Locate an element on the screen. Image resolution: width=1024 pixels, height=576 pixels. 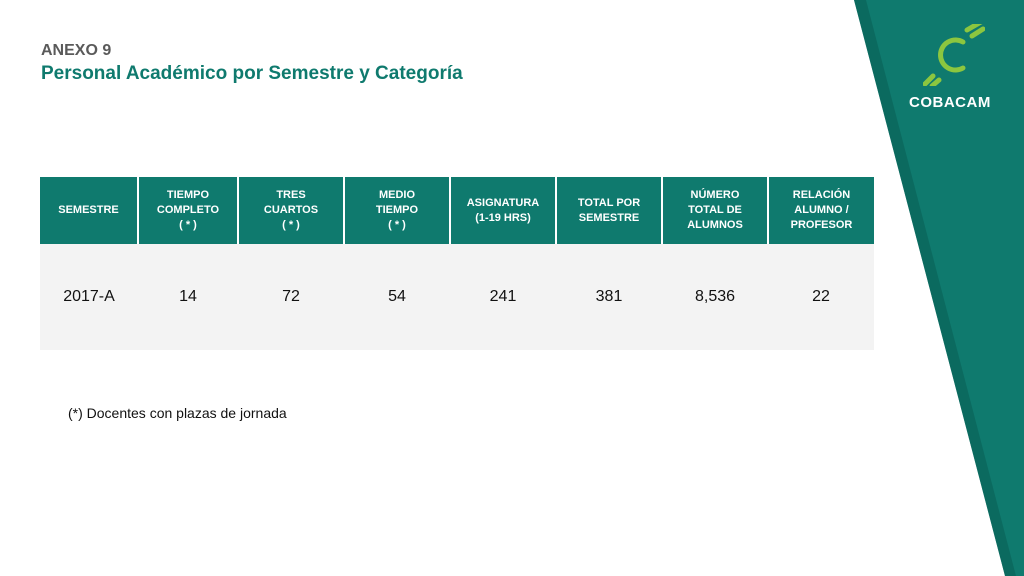
col-header-total-alumnos: NÚMERO TOTAL DE ALUMNOS is located at coordinates (715, 210).